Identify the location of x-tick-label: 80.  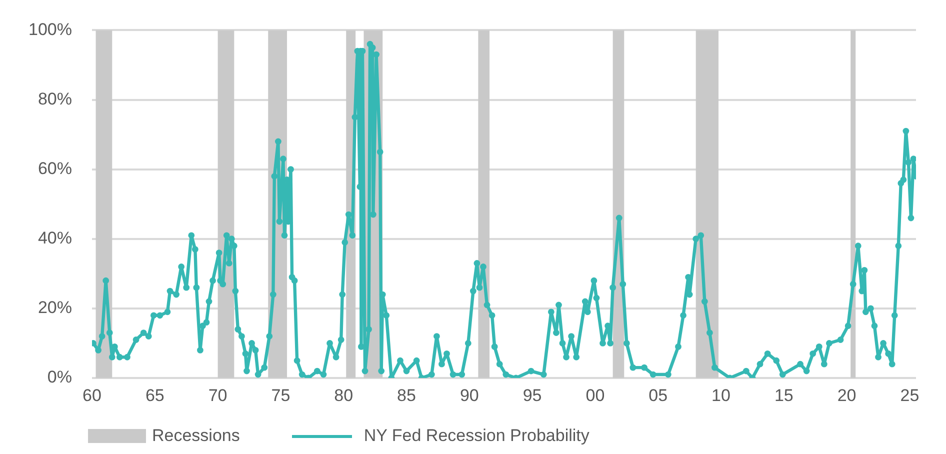
(344, 395).